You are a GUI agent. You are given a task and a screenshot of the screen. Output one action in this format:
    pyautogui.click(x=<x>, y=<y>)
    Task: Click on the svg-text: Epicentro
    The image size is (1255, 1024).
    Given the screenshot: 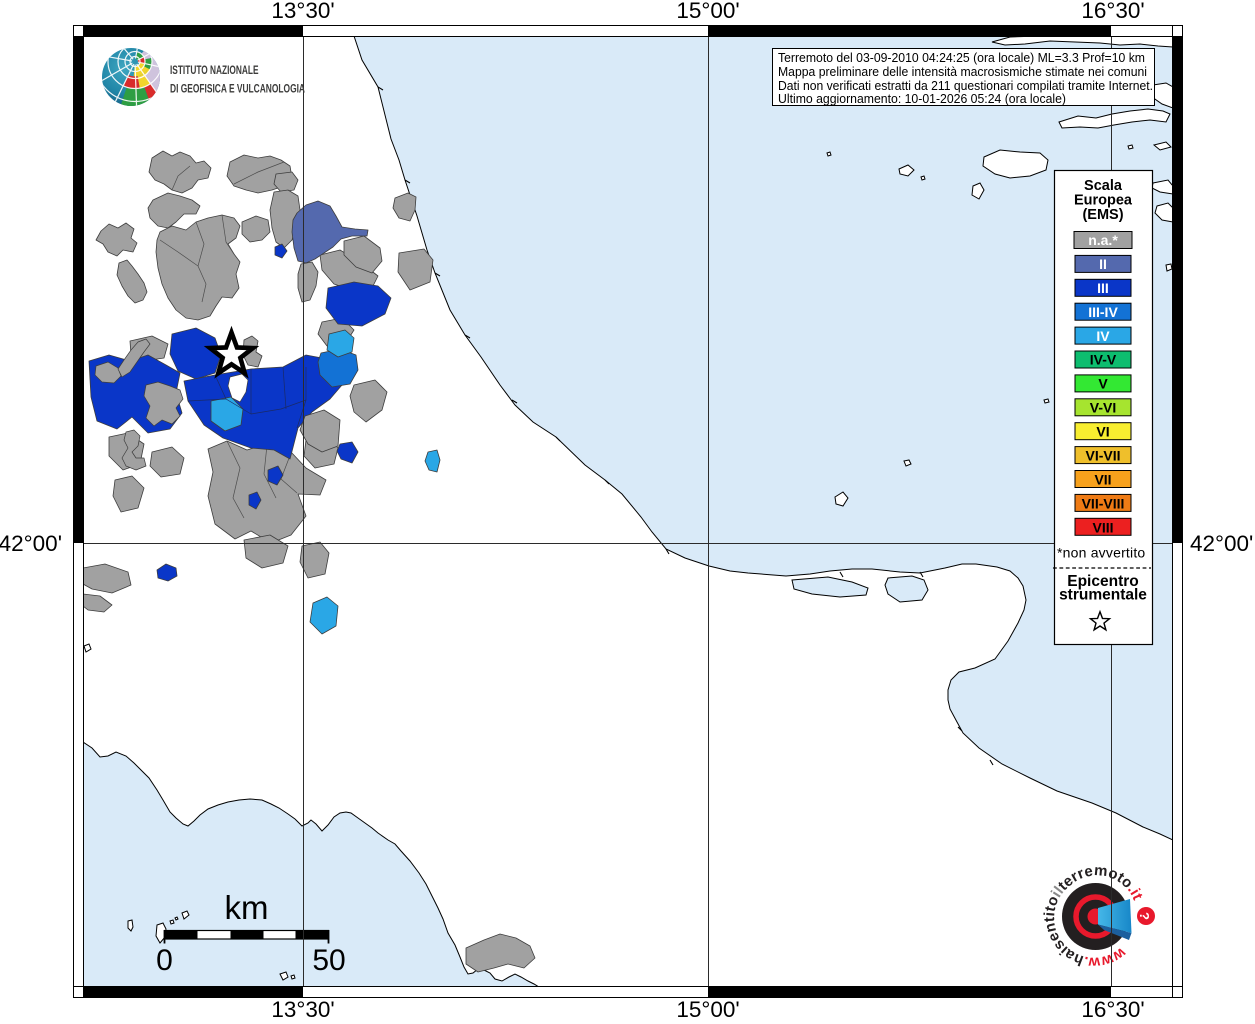 What is the action you would take?
    pyautogui.click(x=1102, y=581)
    